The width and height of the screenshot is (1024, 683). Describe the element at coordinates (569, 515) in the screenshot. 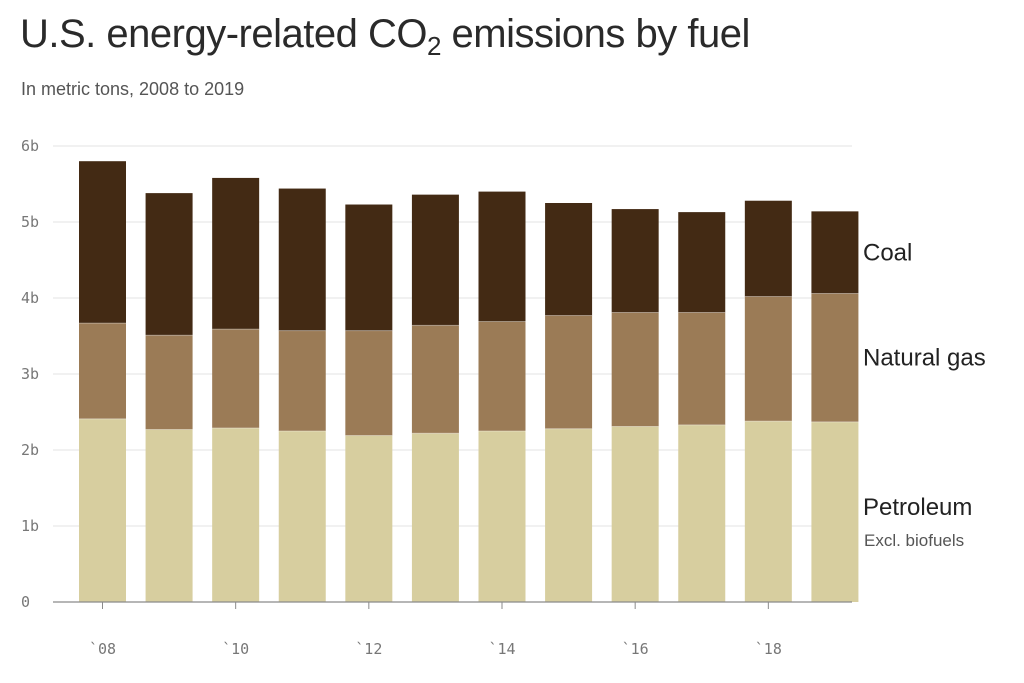

I see `bar-petroleum-2015` at that location.